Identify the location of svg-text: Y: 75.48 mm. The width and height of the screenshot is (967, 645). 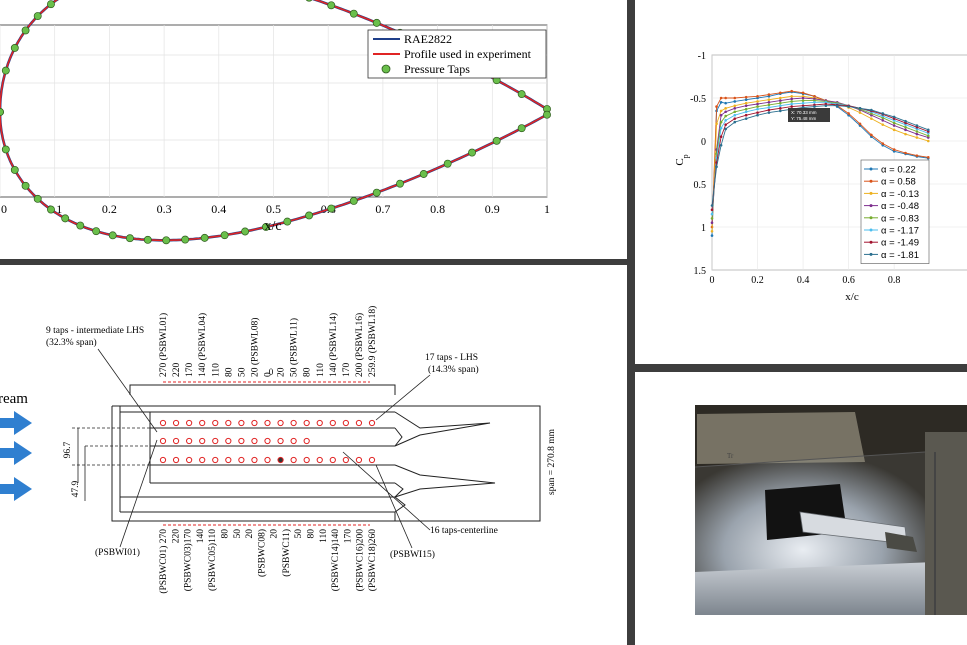
(804, 118).